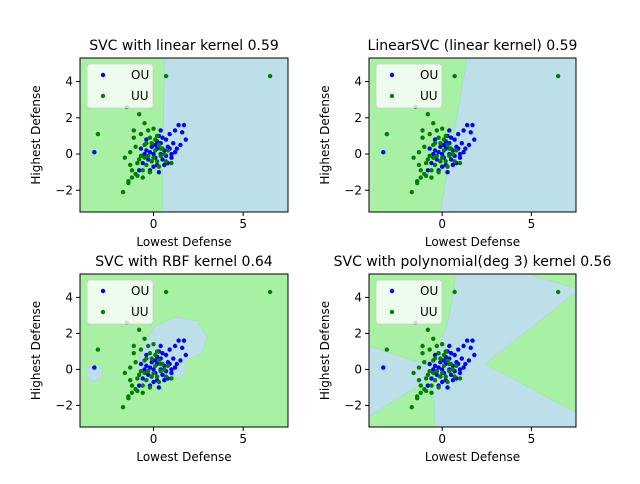 This screenshot has height=484, width=640. What do you see at coordinates (353, 190) in the screenshot?
I see `y-tick-label: −2` at bounding box center [353, 190].